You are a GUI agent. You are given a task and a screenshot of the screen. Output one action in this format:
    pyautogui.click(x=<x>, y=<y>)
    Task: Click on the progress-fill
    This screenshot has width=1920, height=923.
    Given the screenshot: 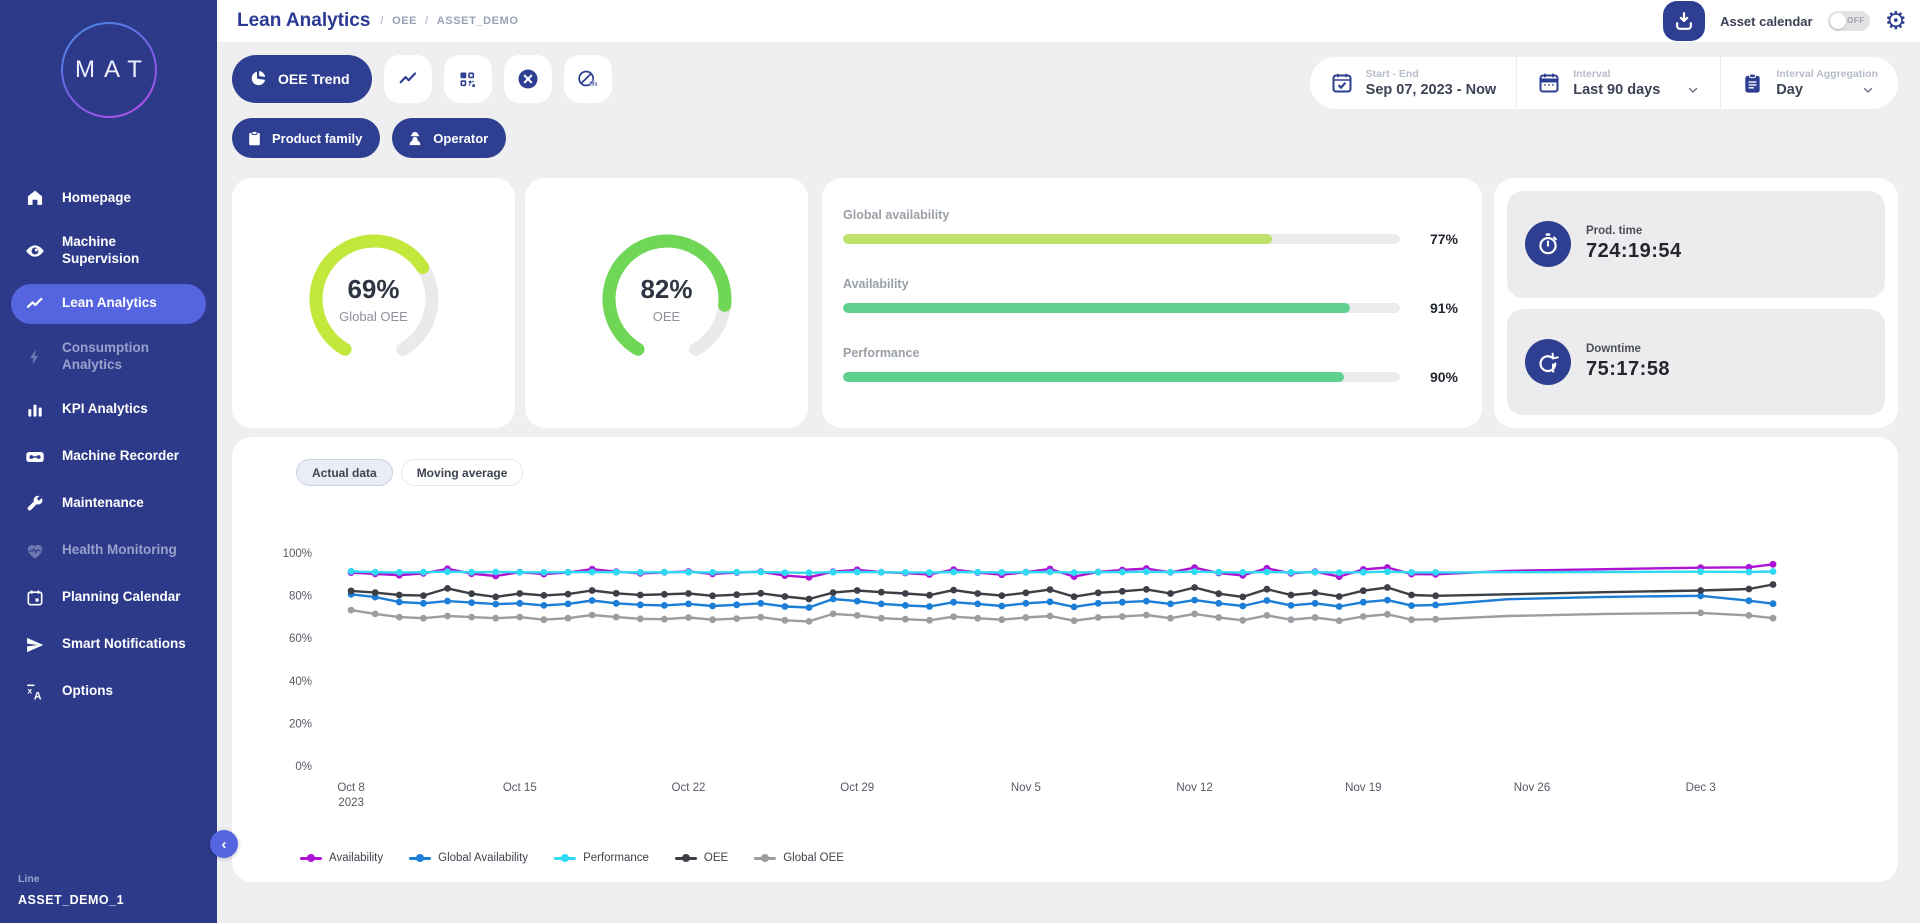 What is the action you would take?
    pyautogui.click(x=1094, y=377)
    